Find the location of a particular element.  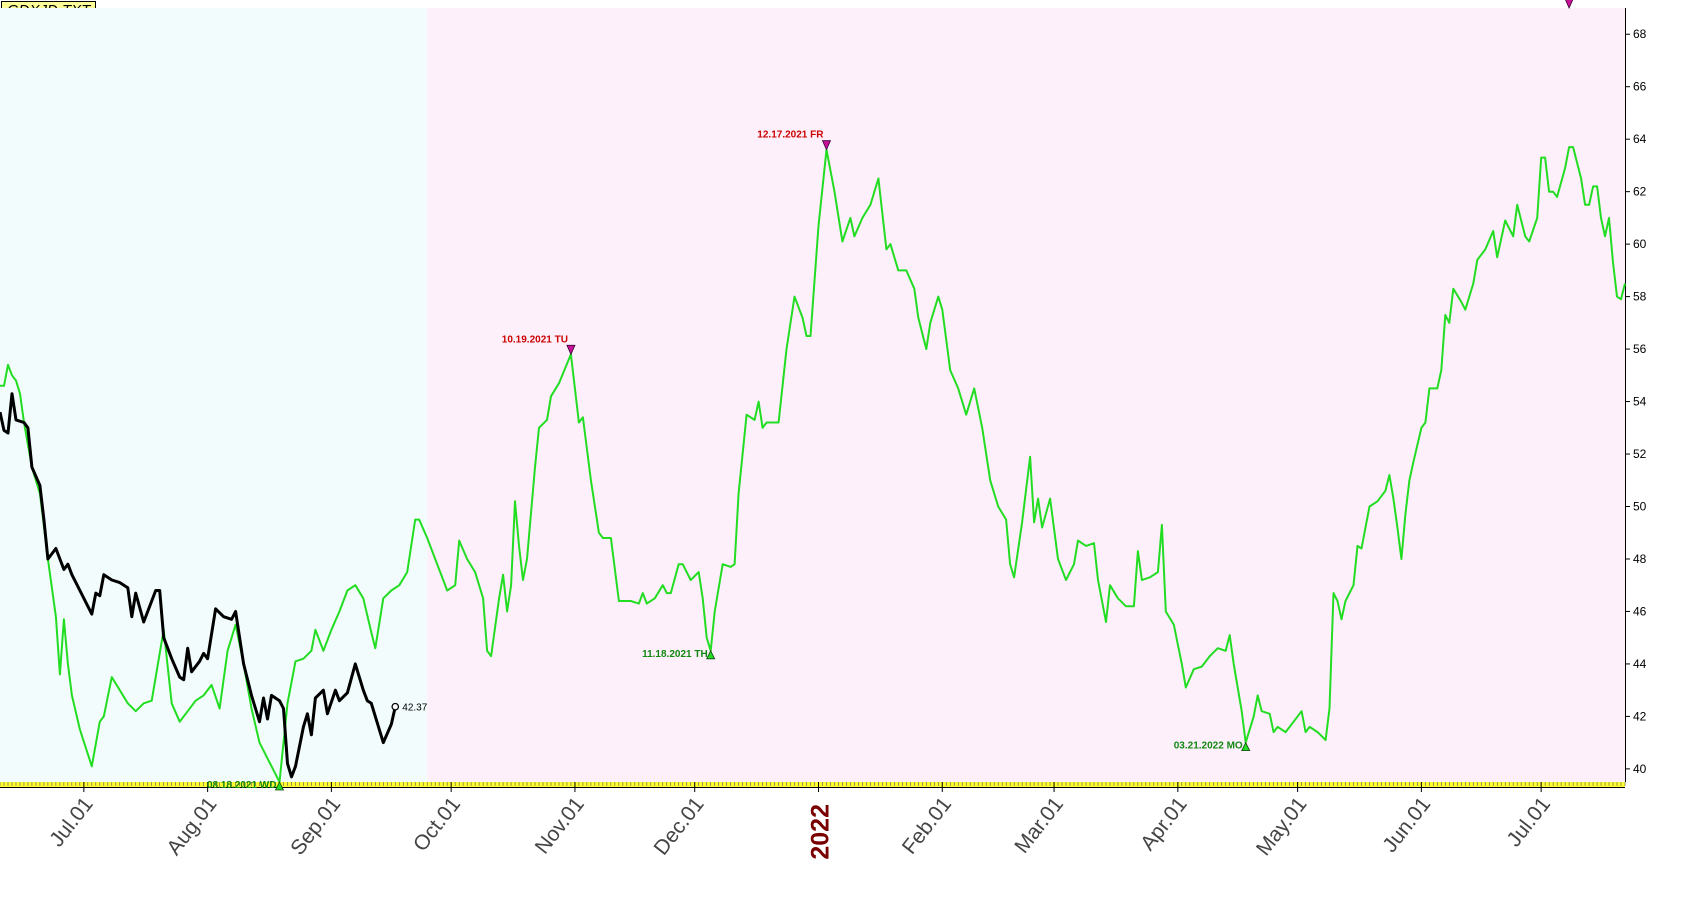

y-tick-label: 40 is located at coordinates (1640, 769).